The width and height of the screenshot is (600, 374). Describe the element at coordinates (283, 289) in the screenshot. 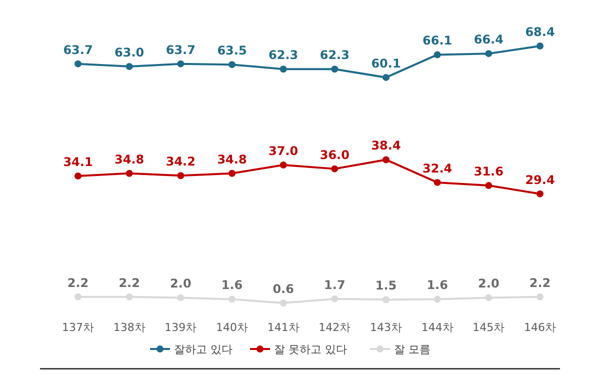

I see `data-label: 0.6` at that location.